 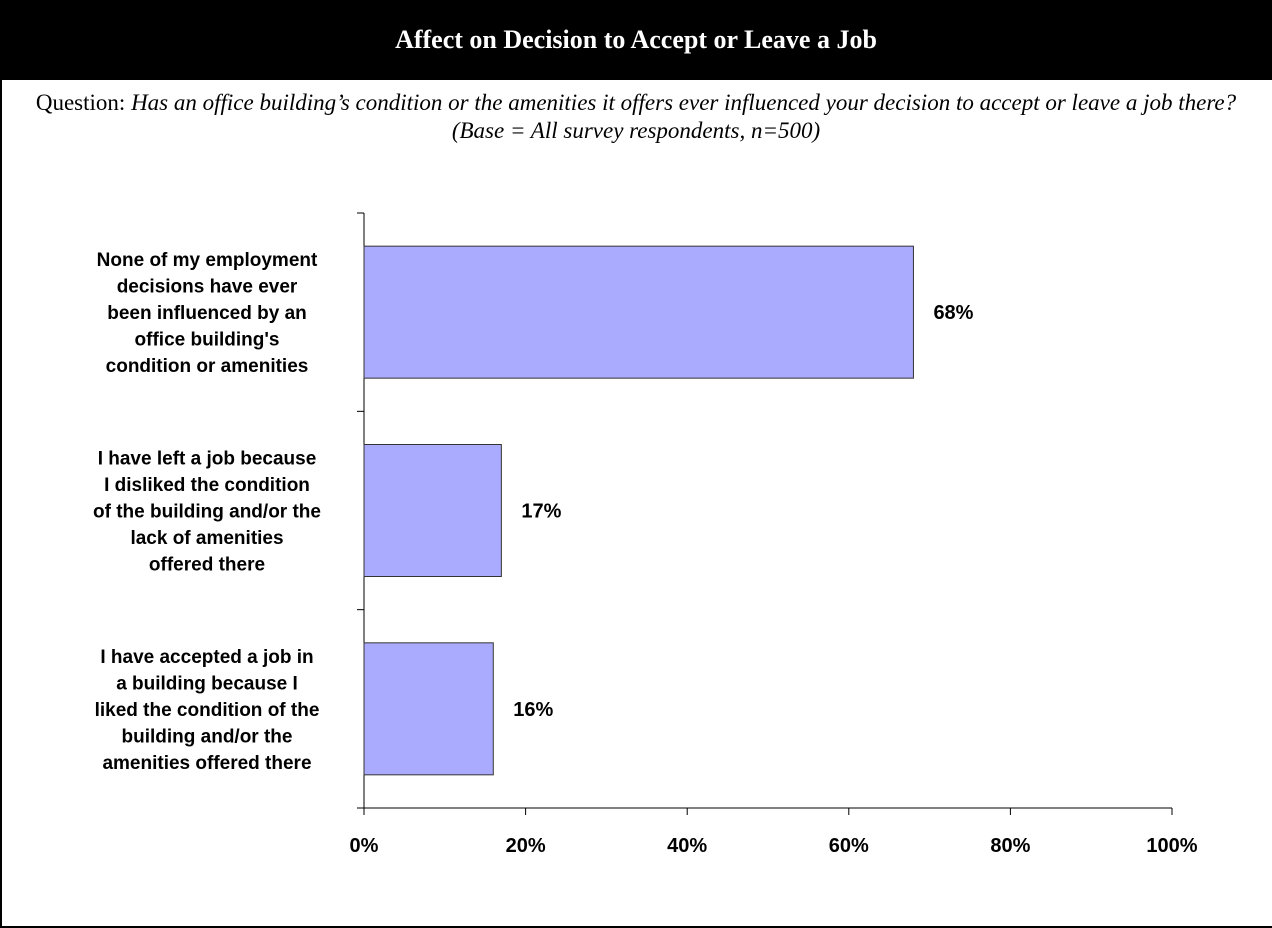 What do you see at coordinates (541, 512) in the screenshot?
I see `data-label: 17%` at bounding box center [541, 512].